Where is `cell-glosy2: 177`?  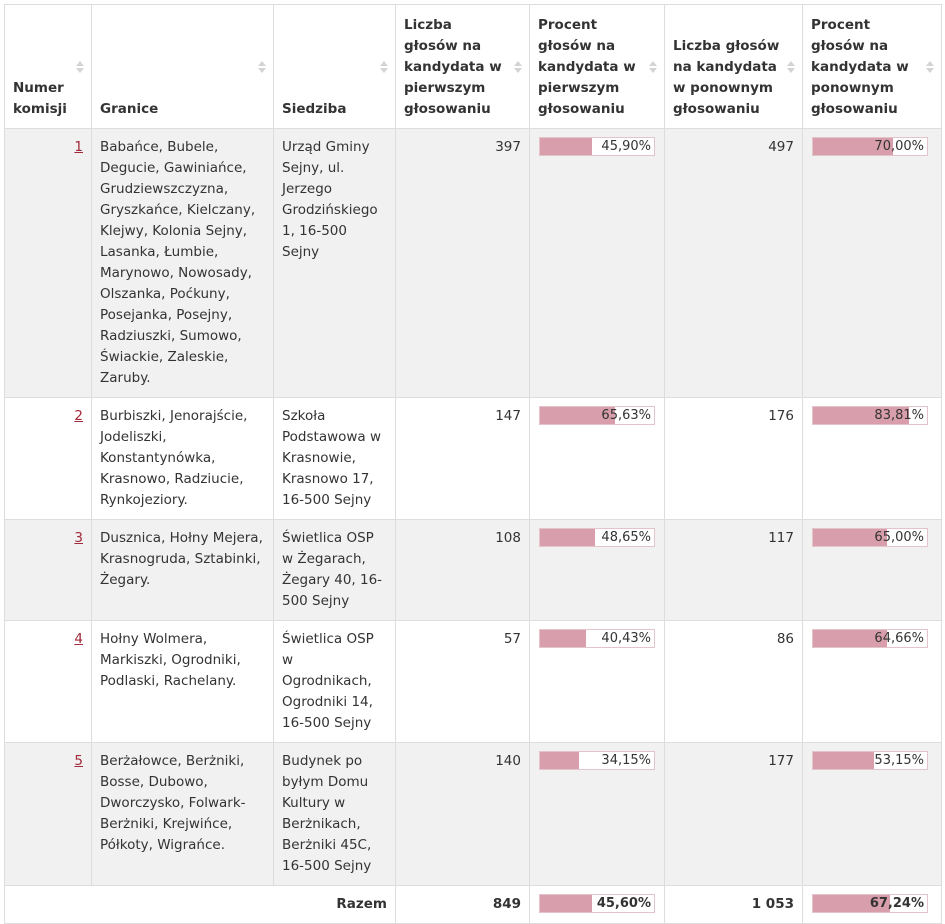
cell-glosy2: 177 is located at coordinates (733, 814).